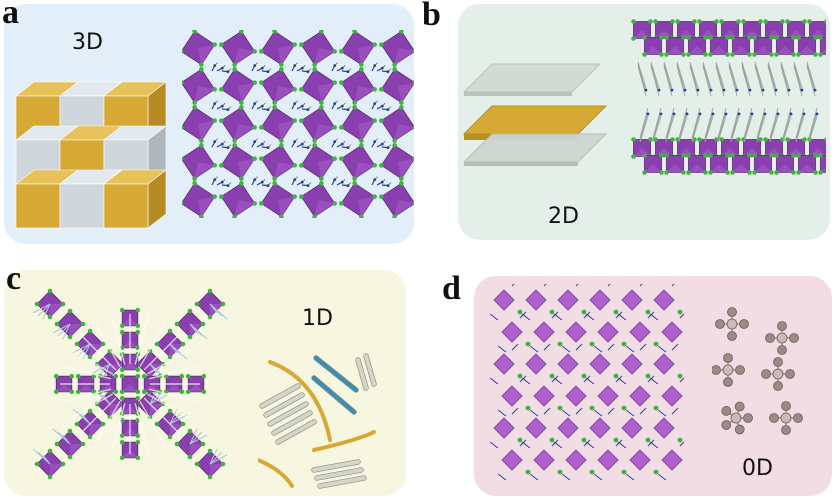 The width and height of the screenshot is (835, 501). What do you see at coordinates (728, 97) in the screenshot?
I see `lattice-2d` at bounding box center [728, 97].